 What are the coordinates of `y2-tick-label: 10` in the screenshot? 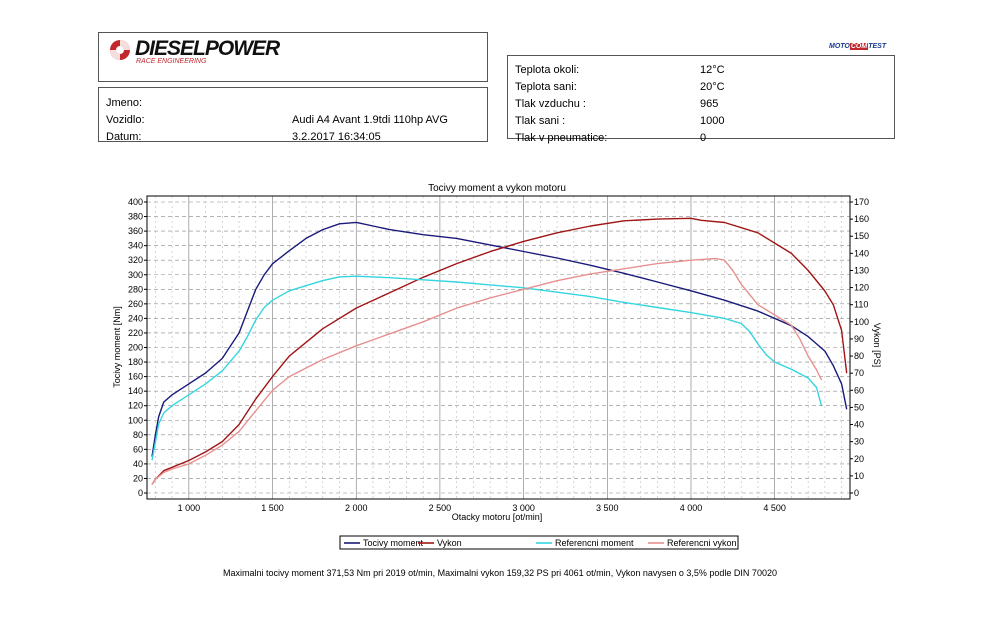 It's located at (859, 476).